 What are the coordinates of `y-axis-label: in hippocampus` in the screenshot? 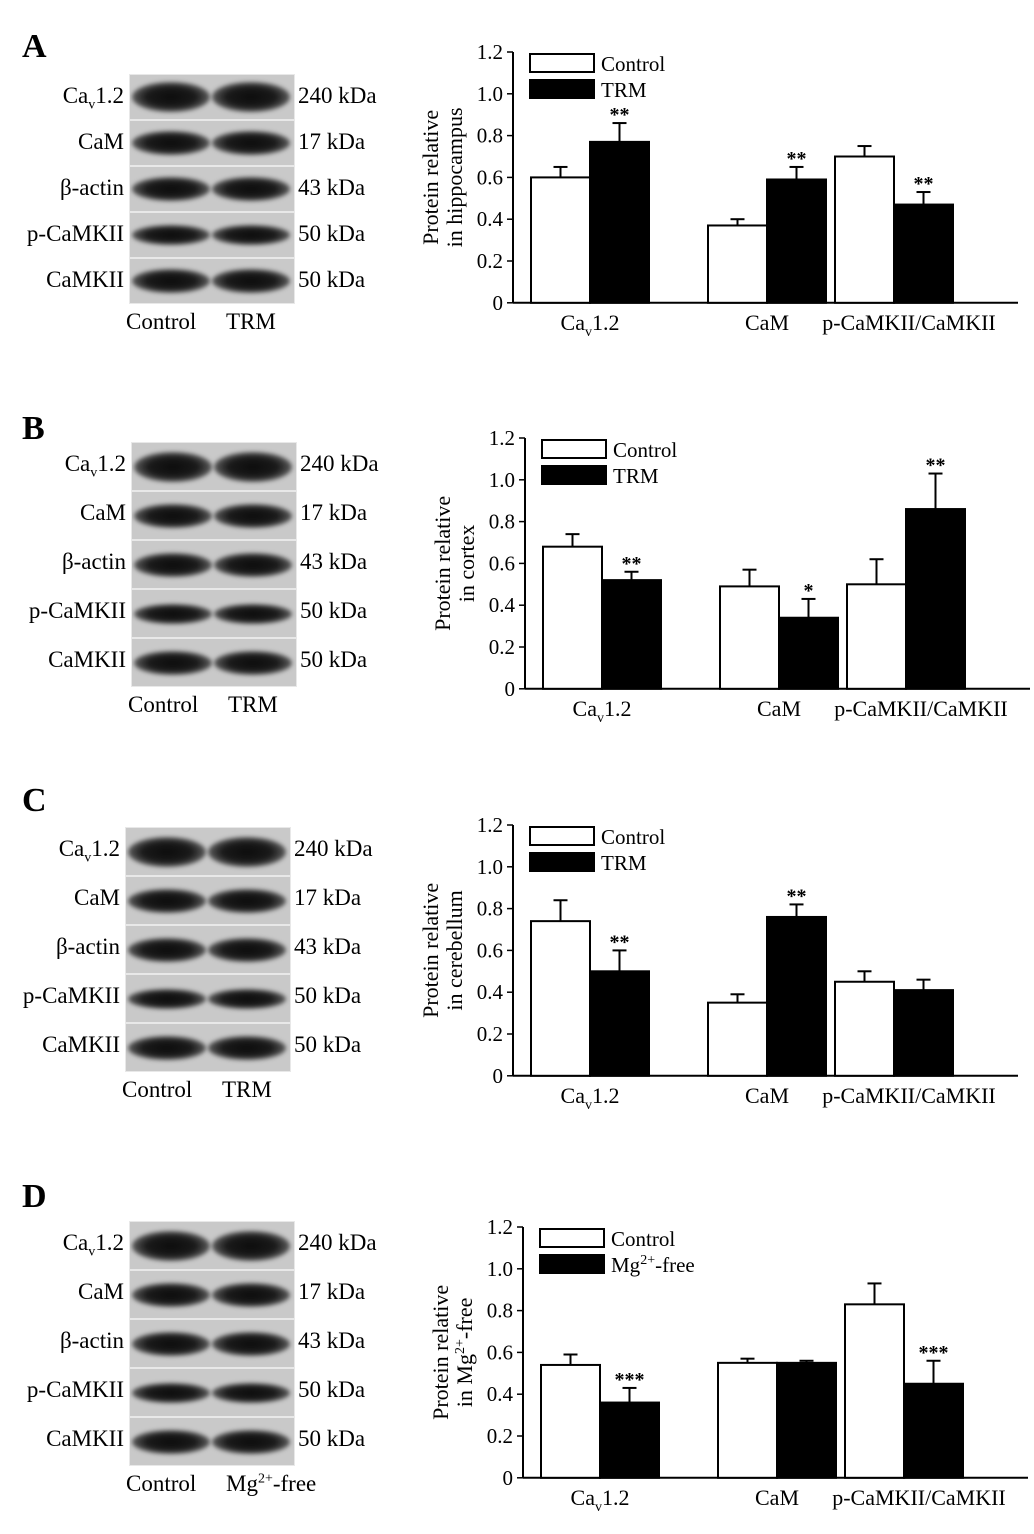 It's located at (454, 177).